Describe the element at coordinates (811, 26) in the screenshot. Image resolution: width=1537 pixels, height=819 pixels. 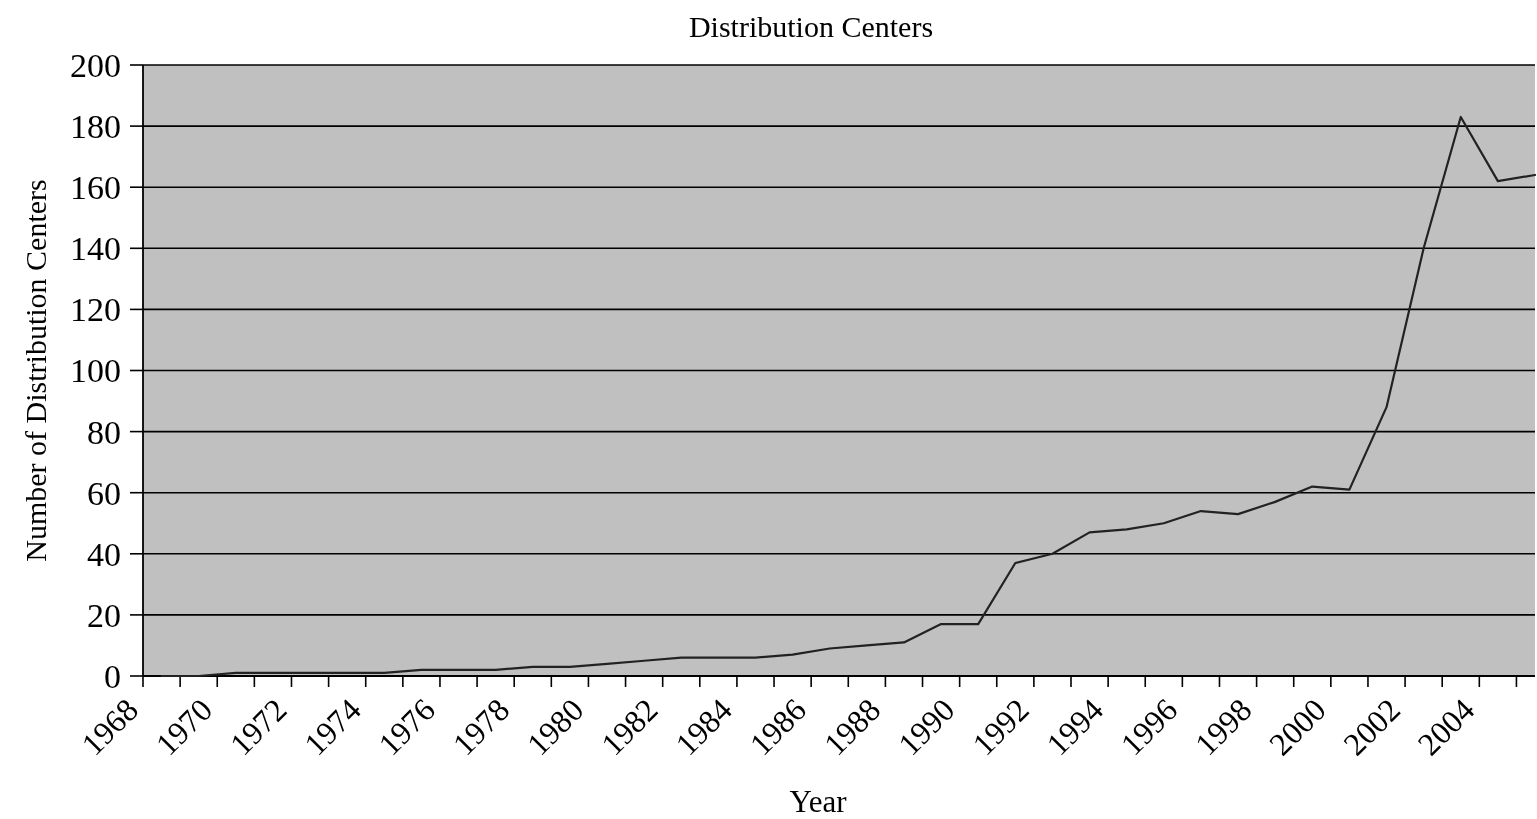
I see `chart-title: Distribution Centers` at that location.